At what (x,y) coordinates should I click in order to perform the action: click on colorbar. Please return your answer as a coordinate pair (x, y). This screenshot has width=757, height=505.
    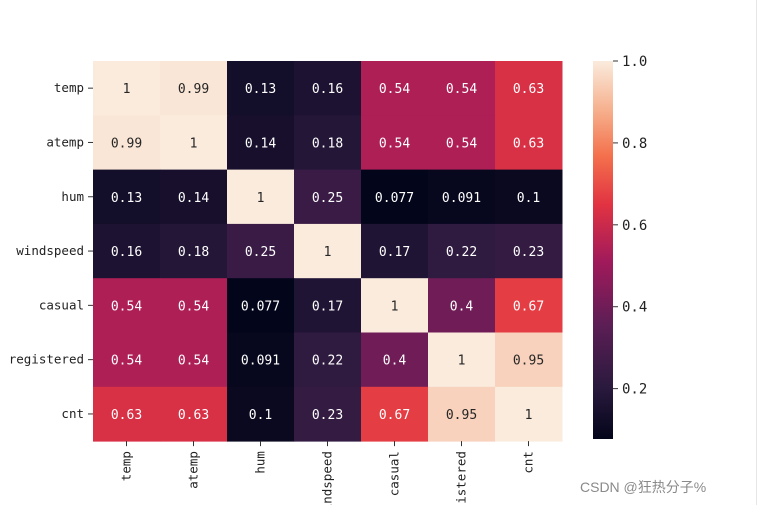
    Looking at the image, I should click on (603, 250).